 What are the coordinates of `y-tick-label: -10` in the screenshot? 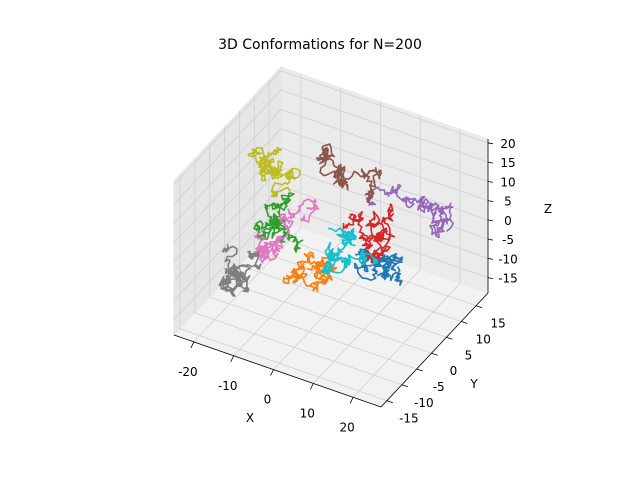 It's located at (424, 403).